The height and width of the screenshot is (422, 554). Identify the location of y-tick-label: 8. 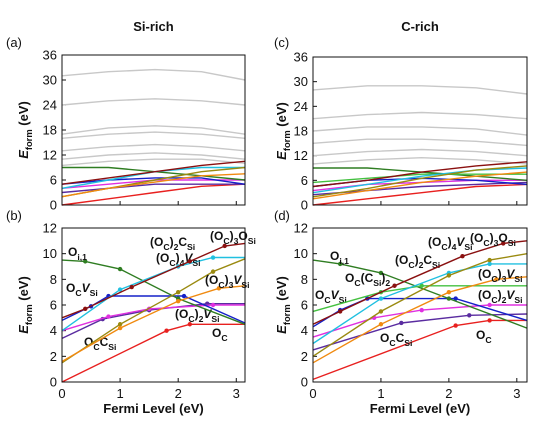
(53, 279).